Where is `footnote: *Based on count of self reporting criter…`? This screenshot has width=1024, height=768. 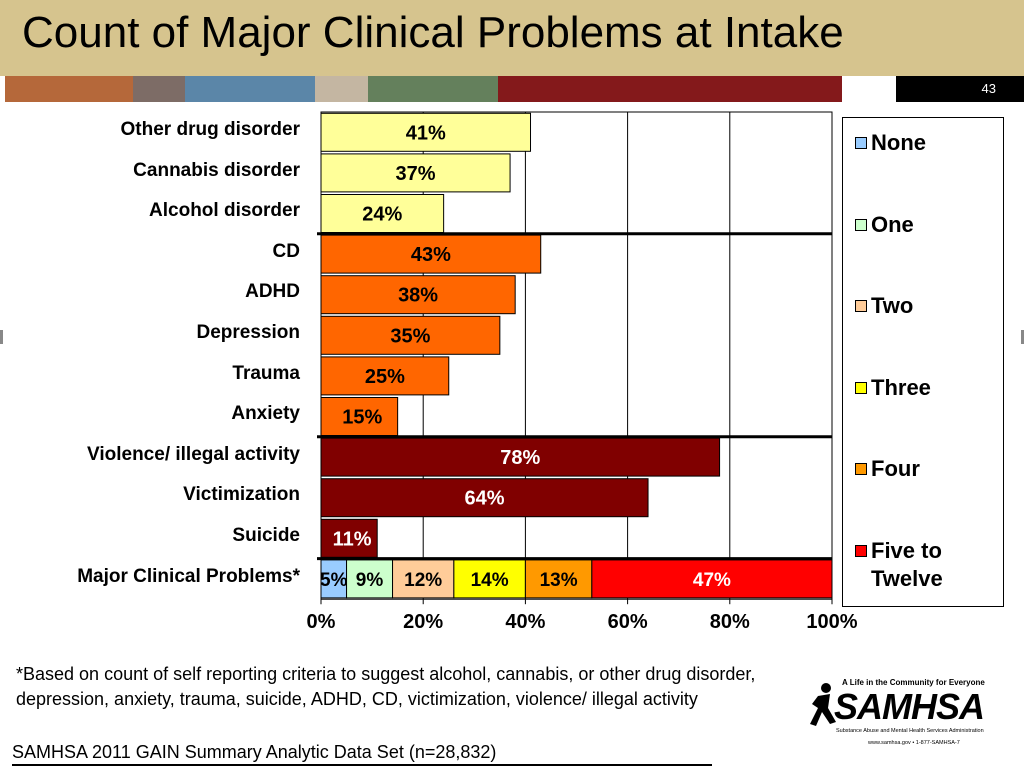 footnote: *Based on count of self reporting criter… is located at coordinates (386, 686).